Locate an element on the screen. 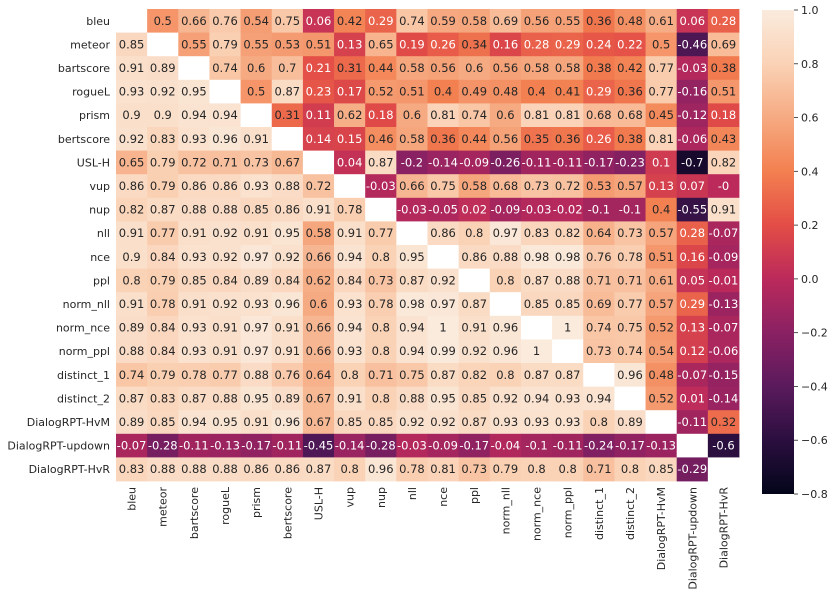 Image resolution: width=830 pixels, height=614 pixels. cell-value-label: 0.1 is located at coordinates (661, 162).